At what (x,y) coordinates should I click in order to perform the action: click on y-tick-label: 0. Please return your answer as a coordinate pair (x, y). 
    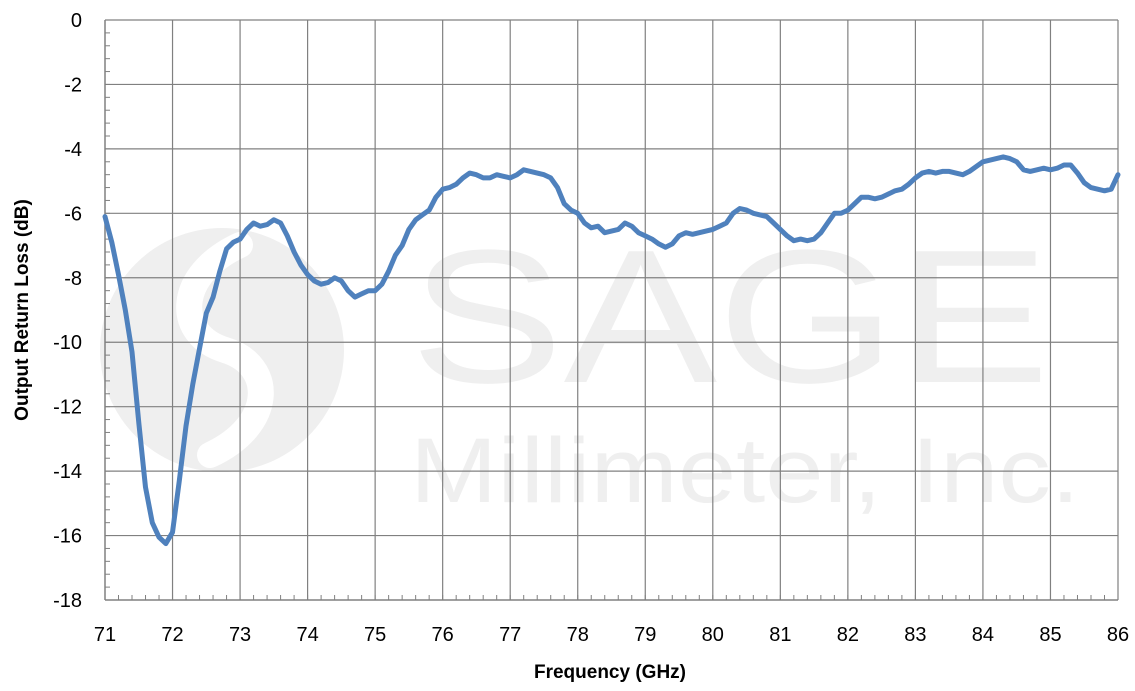
    Looking at the image, I should click on (76, 21).